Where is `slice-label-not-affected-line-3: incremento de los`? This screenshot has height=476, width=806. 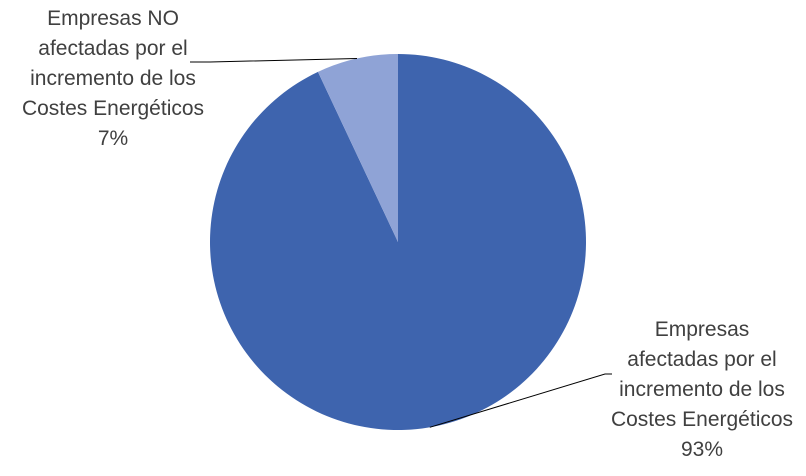
slice-label-not-affected-line-3: incremento de los is located at coordinates (113, 78).